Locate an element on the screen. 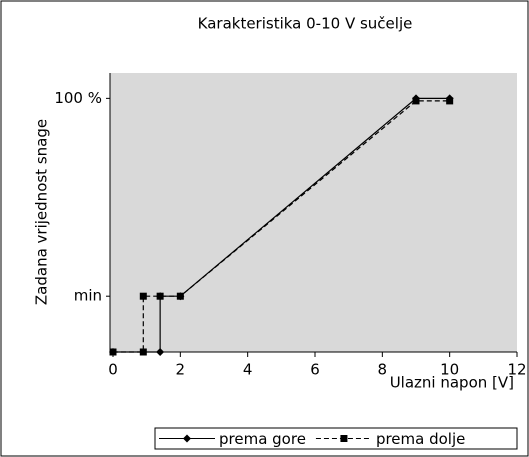 This screenshot has width=529, height=457. x-tick-label: 2 is located at coordinates (181, 370).